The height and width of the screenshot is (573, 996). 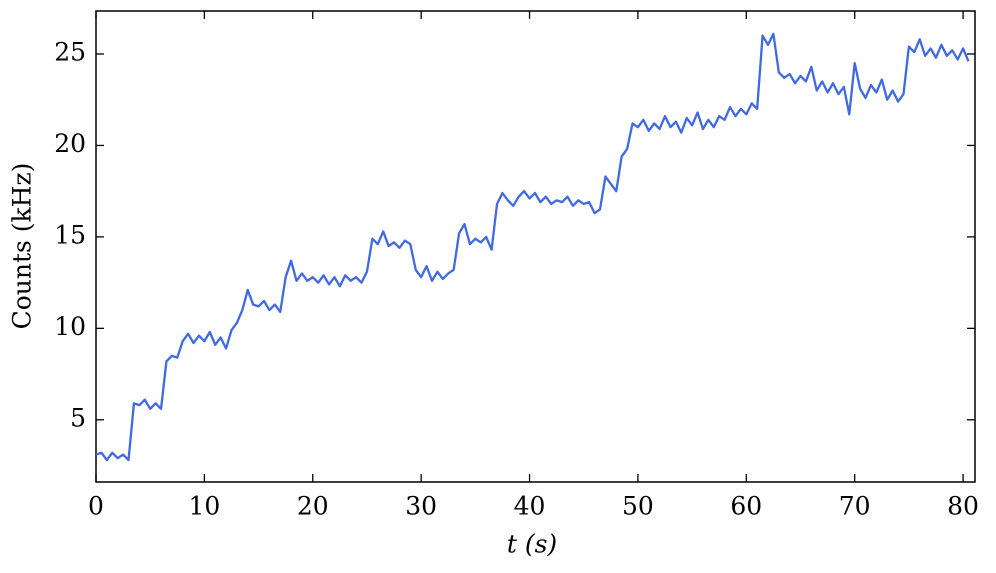 I want to click on y-tick-label: 25, so click(x=70, y=51).